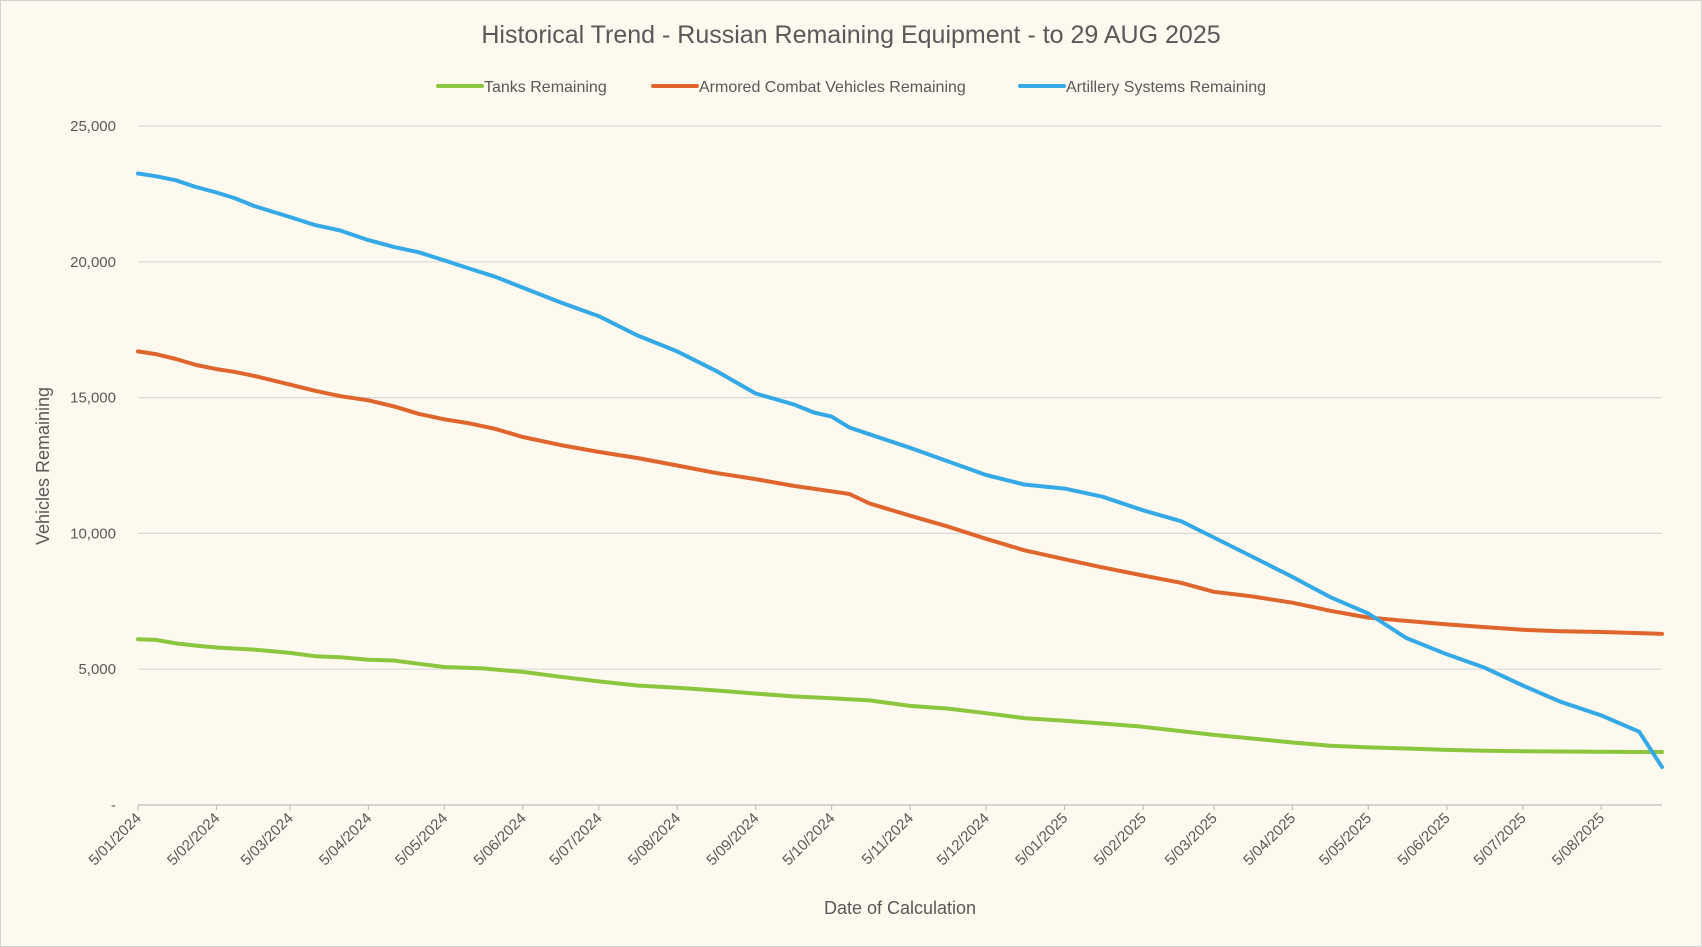  What do you see at coordinates (93, 398) in the screenshot?
I see `y-tick-label: 15,000` at bounding box center [93, 398].